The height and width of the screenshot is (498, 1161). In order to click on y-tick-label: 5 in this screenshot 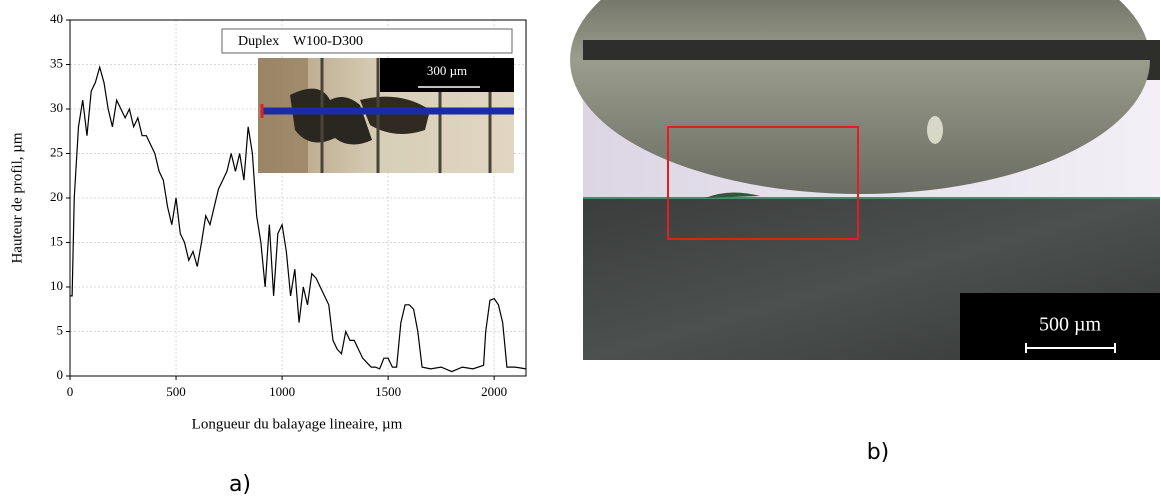, I will do `click(60, 329)`.